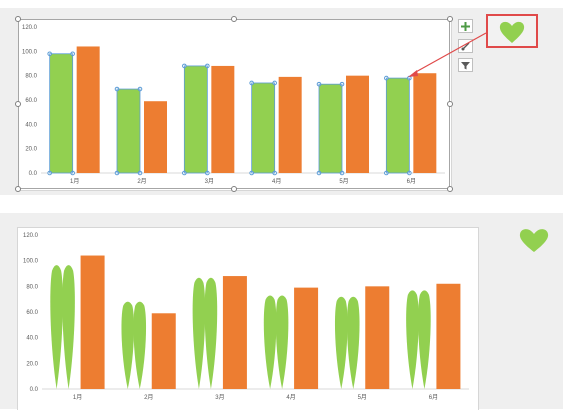 This screenshot has height=410, width=563. Describe the element at coordinates (450, 189) in the screenshot. I see `resize-handle-bottom-right` at that location.